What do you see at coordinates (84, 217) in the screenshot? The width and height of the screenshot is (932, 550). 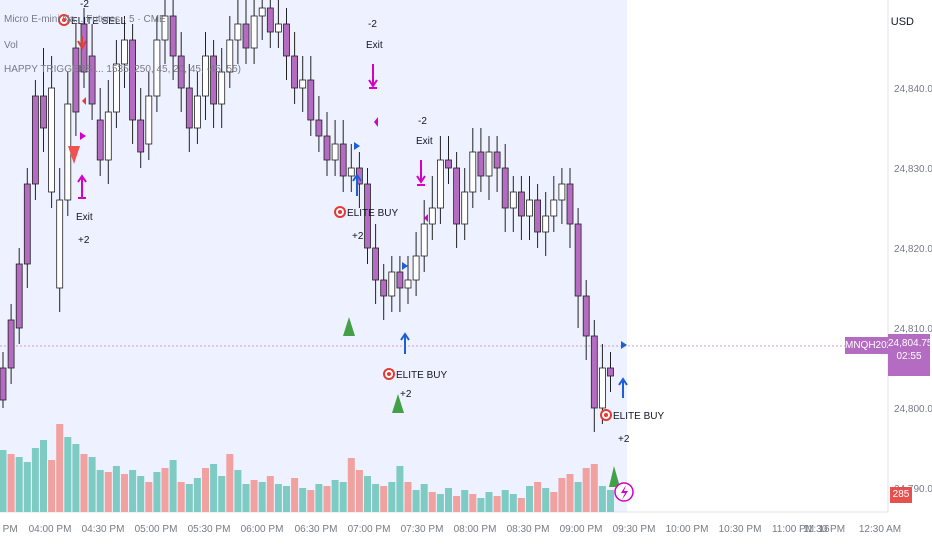 I see `exit-label-1: Exit` at bounding box center [84, 217].